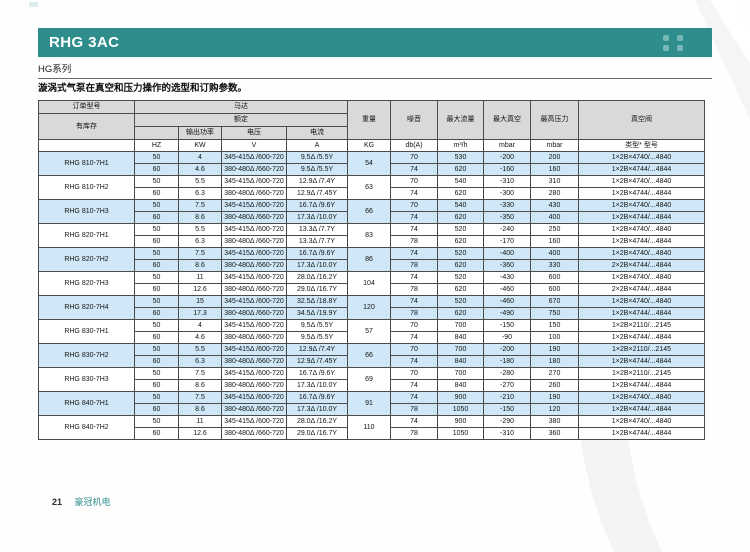 The width and height of the screenshot is (750, 552). What do you see at coordinates (554, 433) in the screenshot?
I see `cell-pressure: 360` at bounding box center [554, 433].